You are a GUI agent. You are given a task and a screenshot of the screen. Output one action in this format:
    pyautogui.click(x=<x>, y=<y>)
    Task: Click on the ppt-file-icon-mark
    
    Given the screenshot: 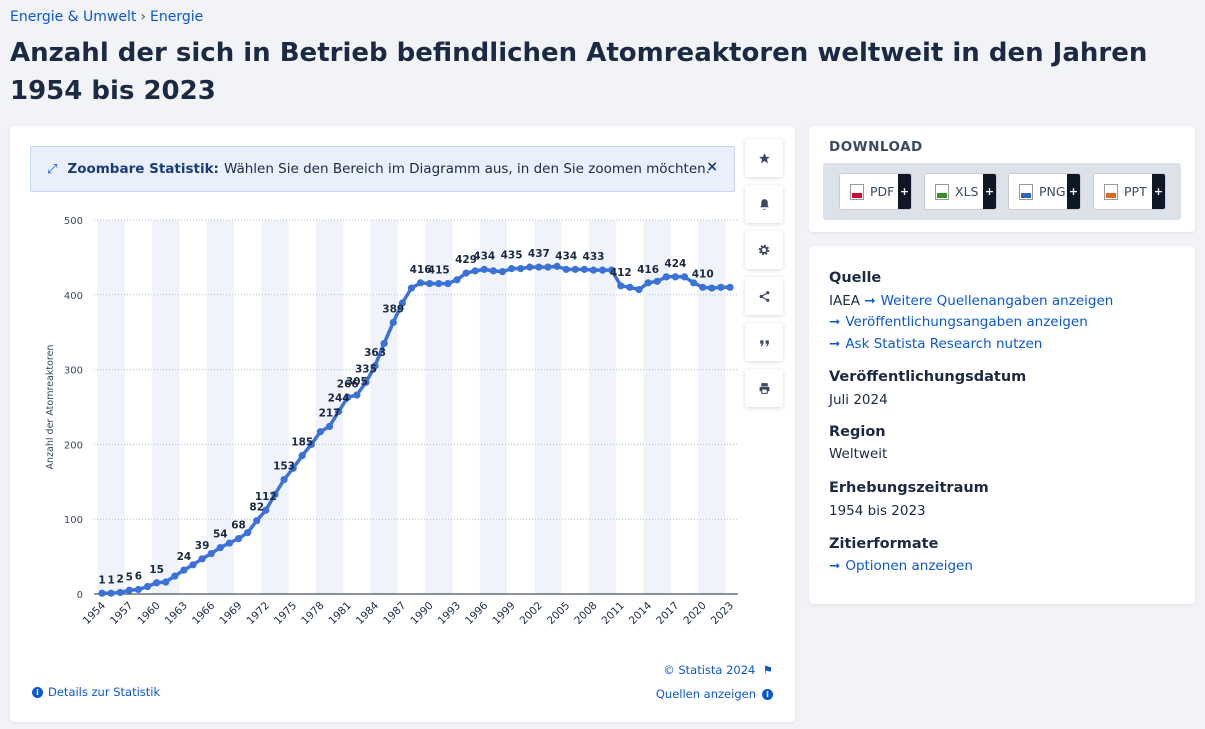 What is the action you would take?
    pyautogui.click(x=1111, y=195)
    